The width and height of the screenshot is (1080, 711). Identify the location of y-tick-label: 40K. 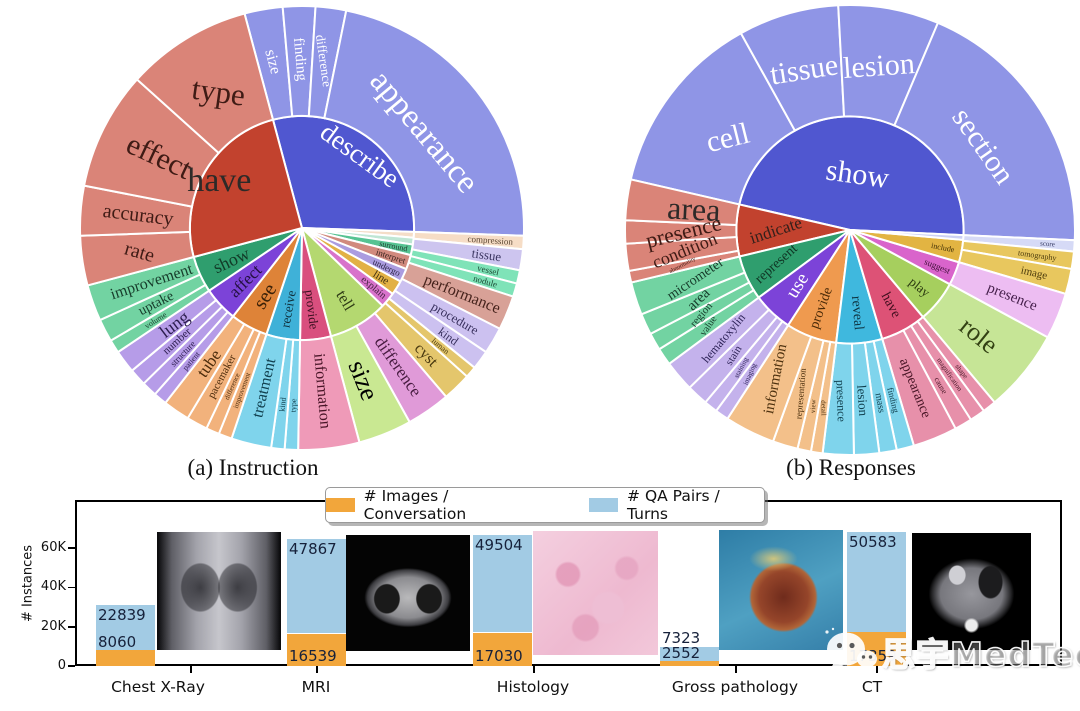
(53, 587).